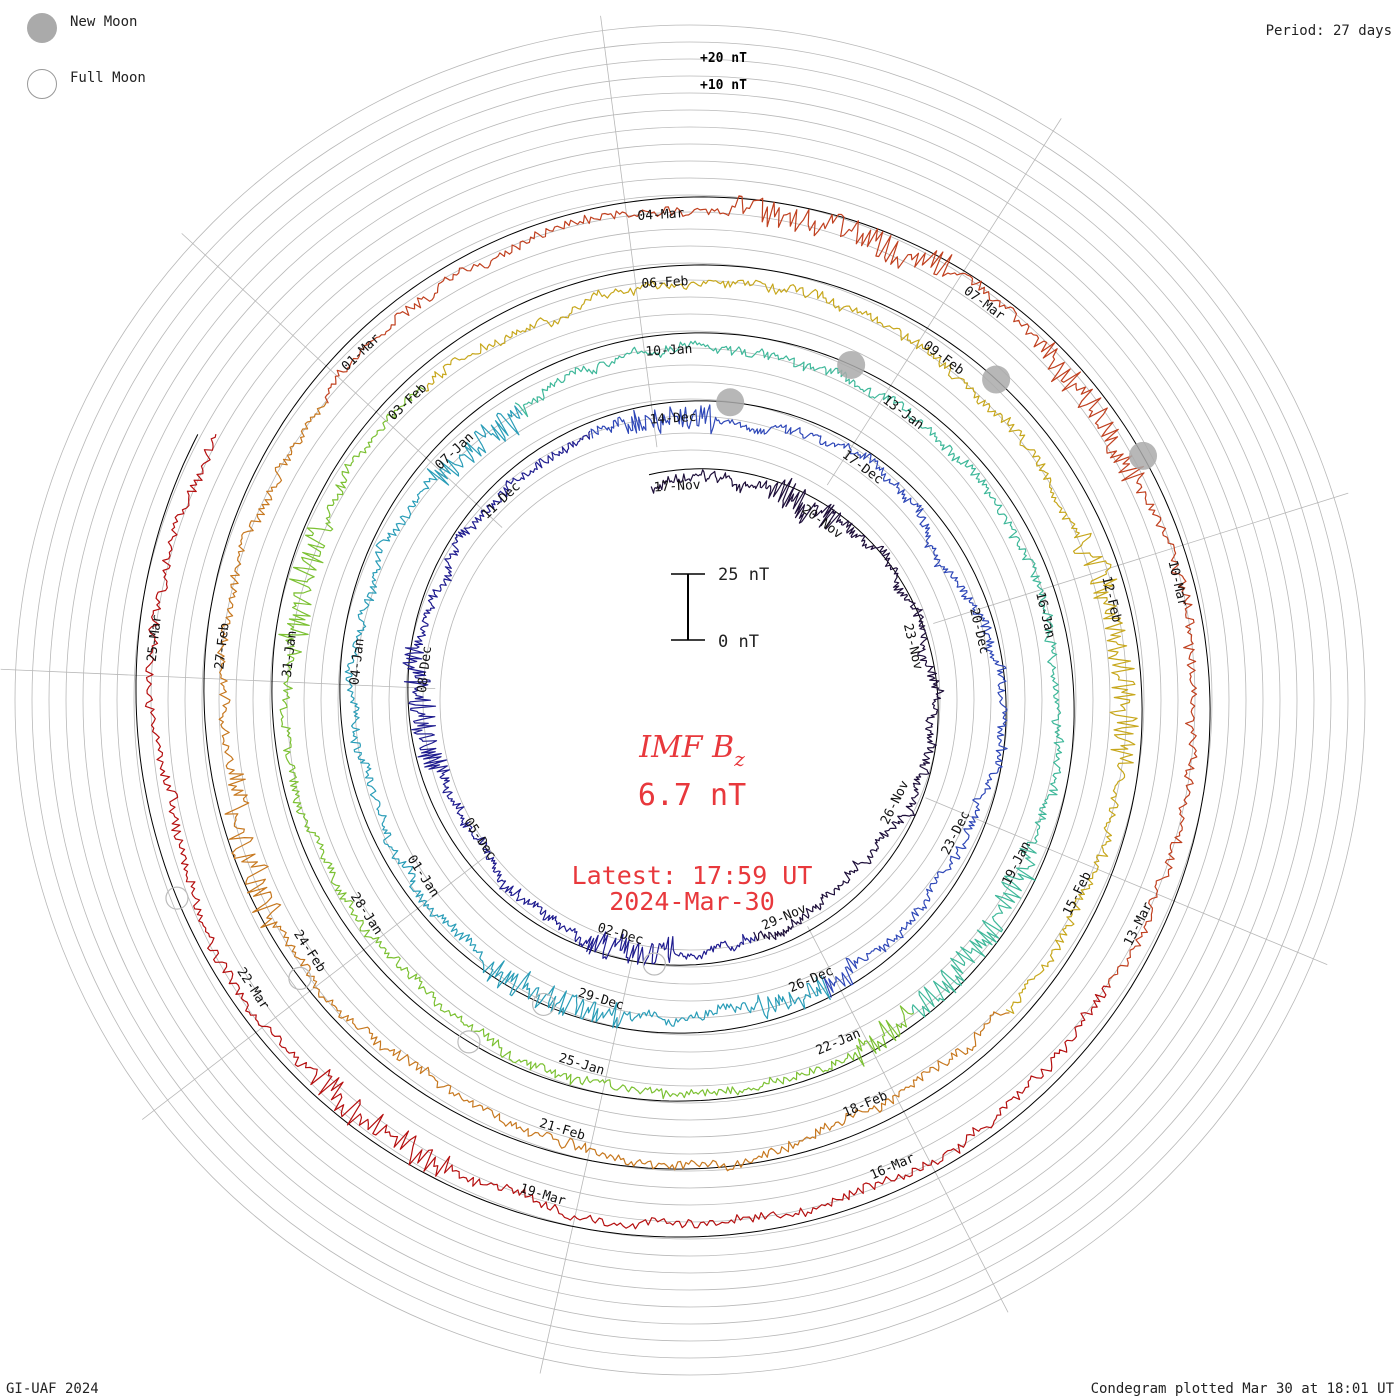 The height and width of the screenshot is (1400, 1400). I want to click on date-label: 03-Feb, so click(408, 401).